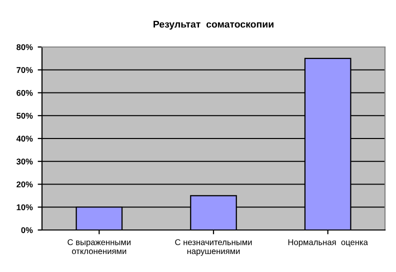  Describe the element at coordinates (214, 25) in the screenshot. I see `chart-title: Результат соматоскопии` at that location.